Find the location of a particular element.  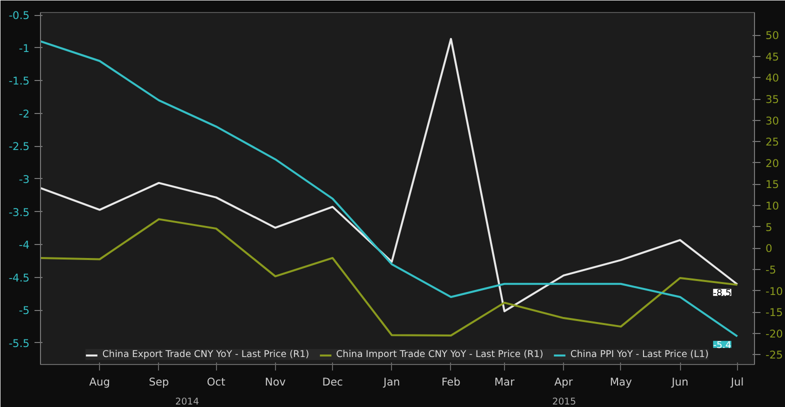

y-tick-label: -3 is located at coordinates (24, 179).